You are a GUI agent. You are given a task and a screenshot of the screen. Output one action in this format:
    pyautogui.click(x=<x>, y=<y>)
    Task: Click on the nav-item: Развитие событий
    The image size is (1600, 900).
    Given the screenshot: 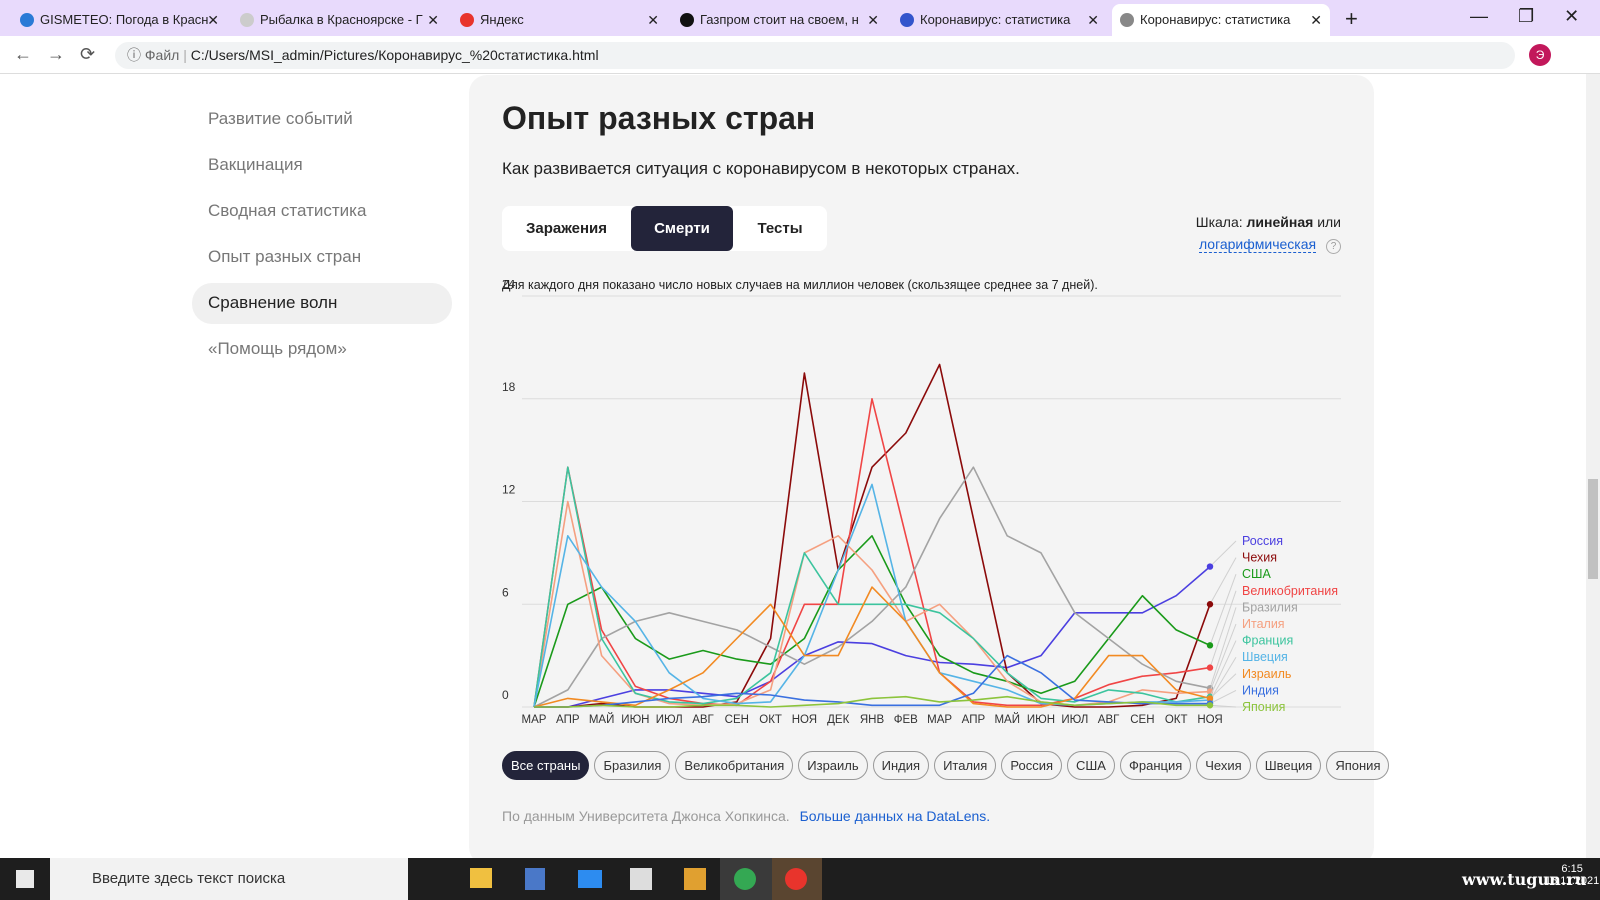 What is the action you would take?
    pyautogui.click(x=280, y=118)
    